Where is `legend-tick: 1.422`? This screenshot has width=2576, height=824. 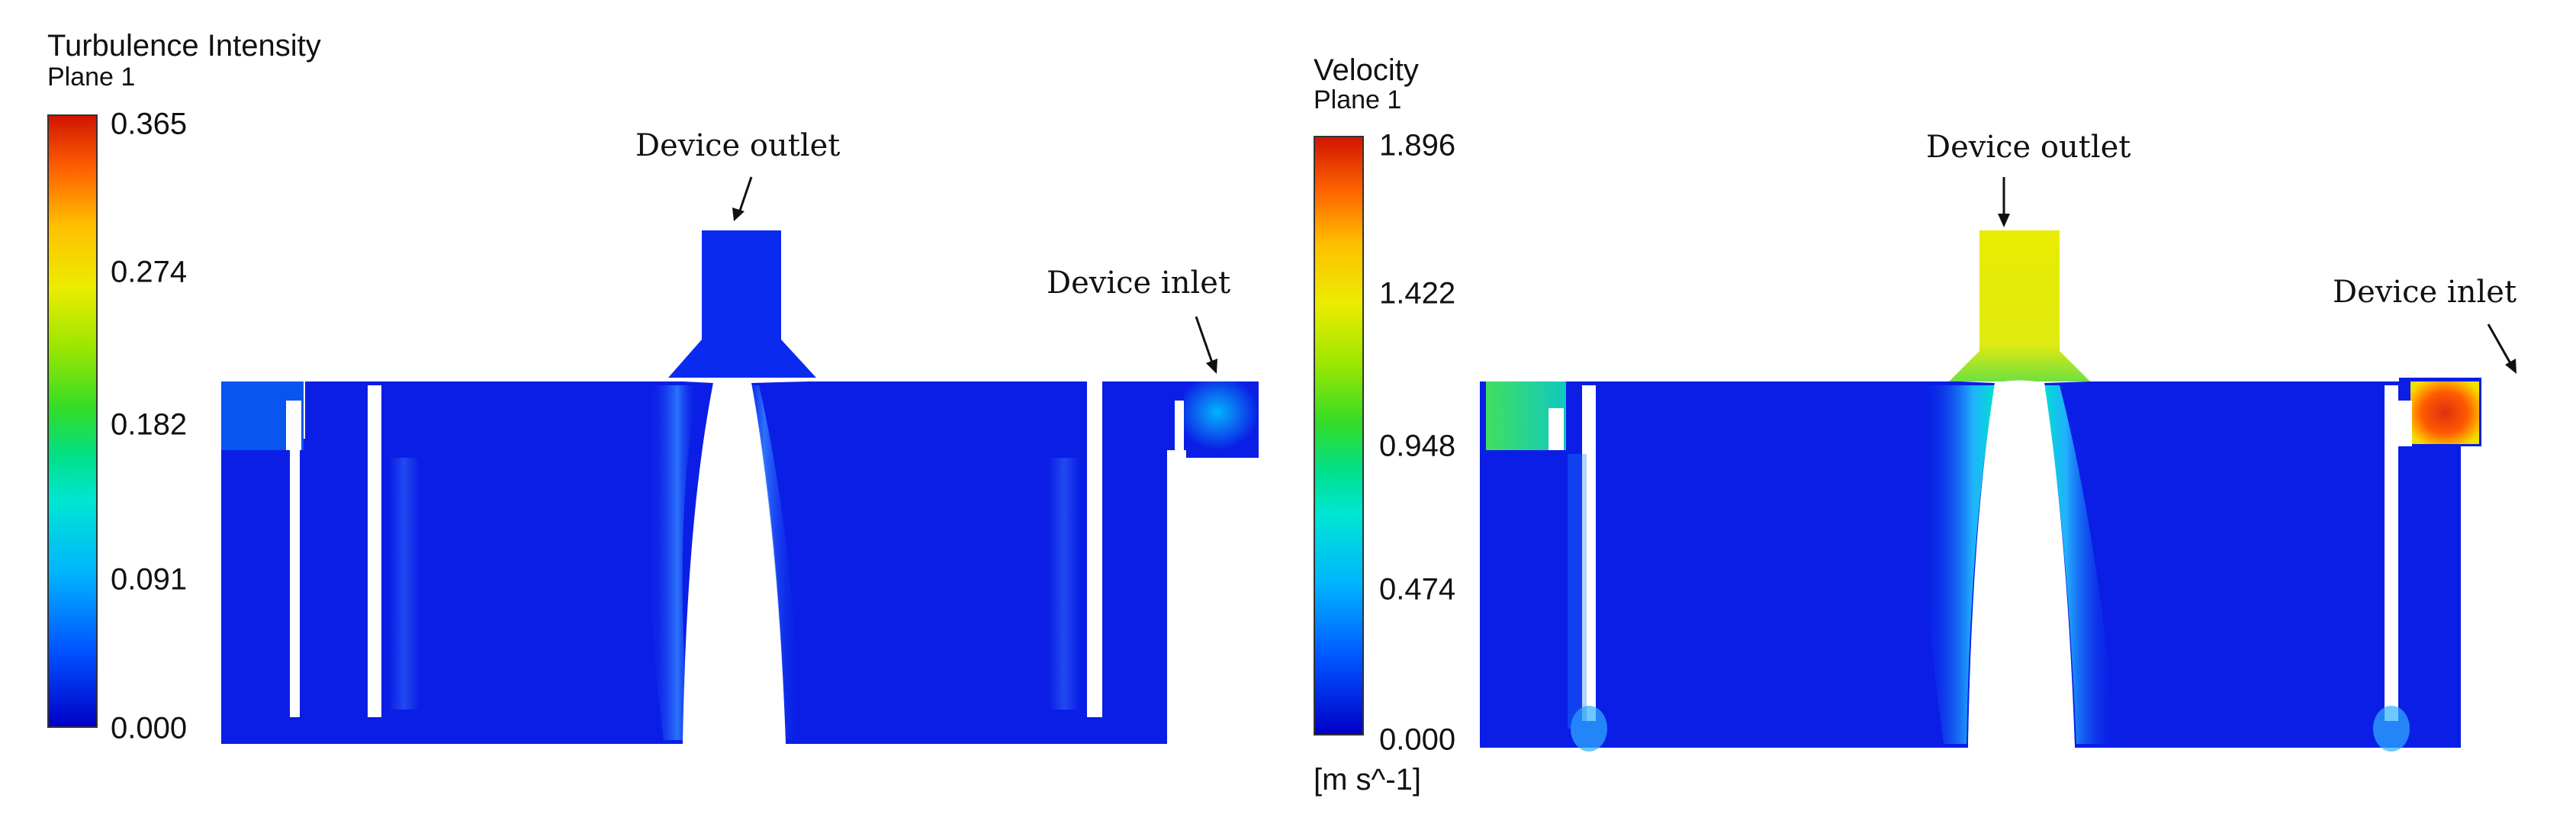 legend-tick: 1.422 is located at coordinates (1417, 294).